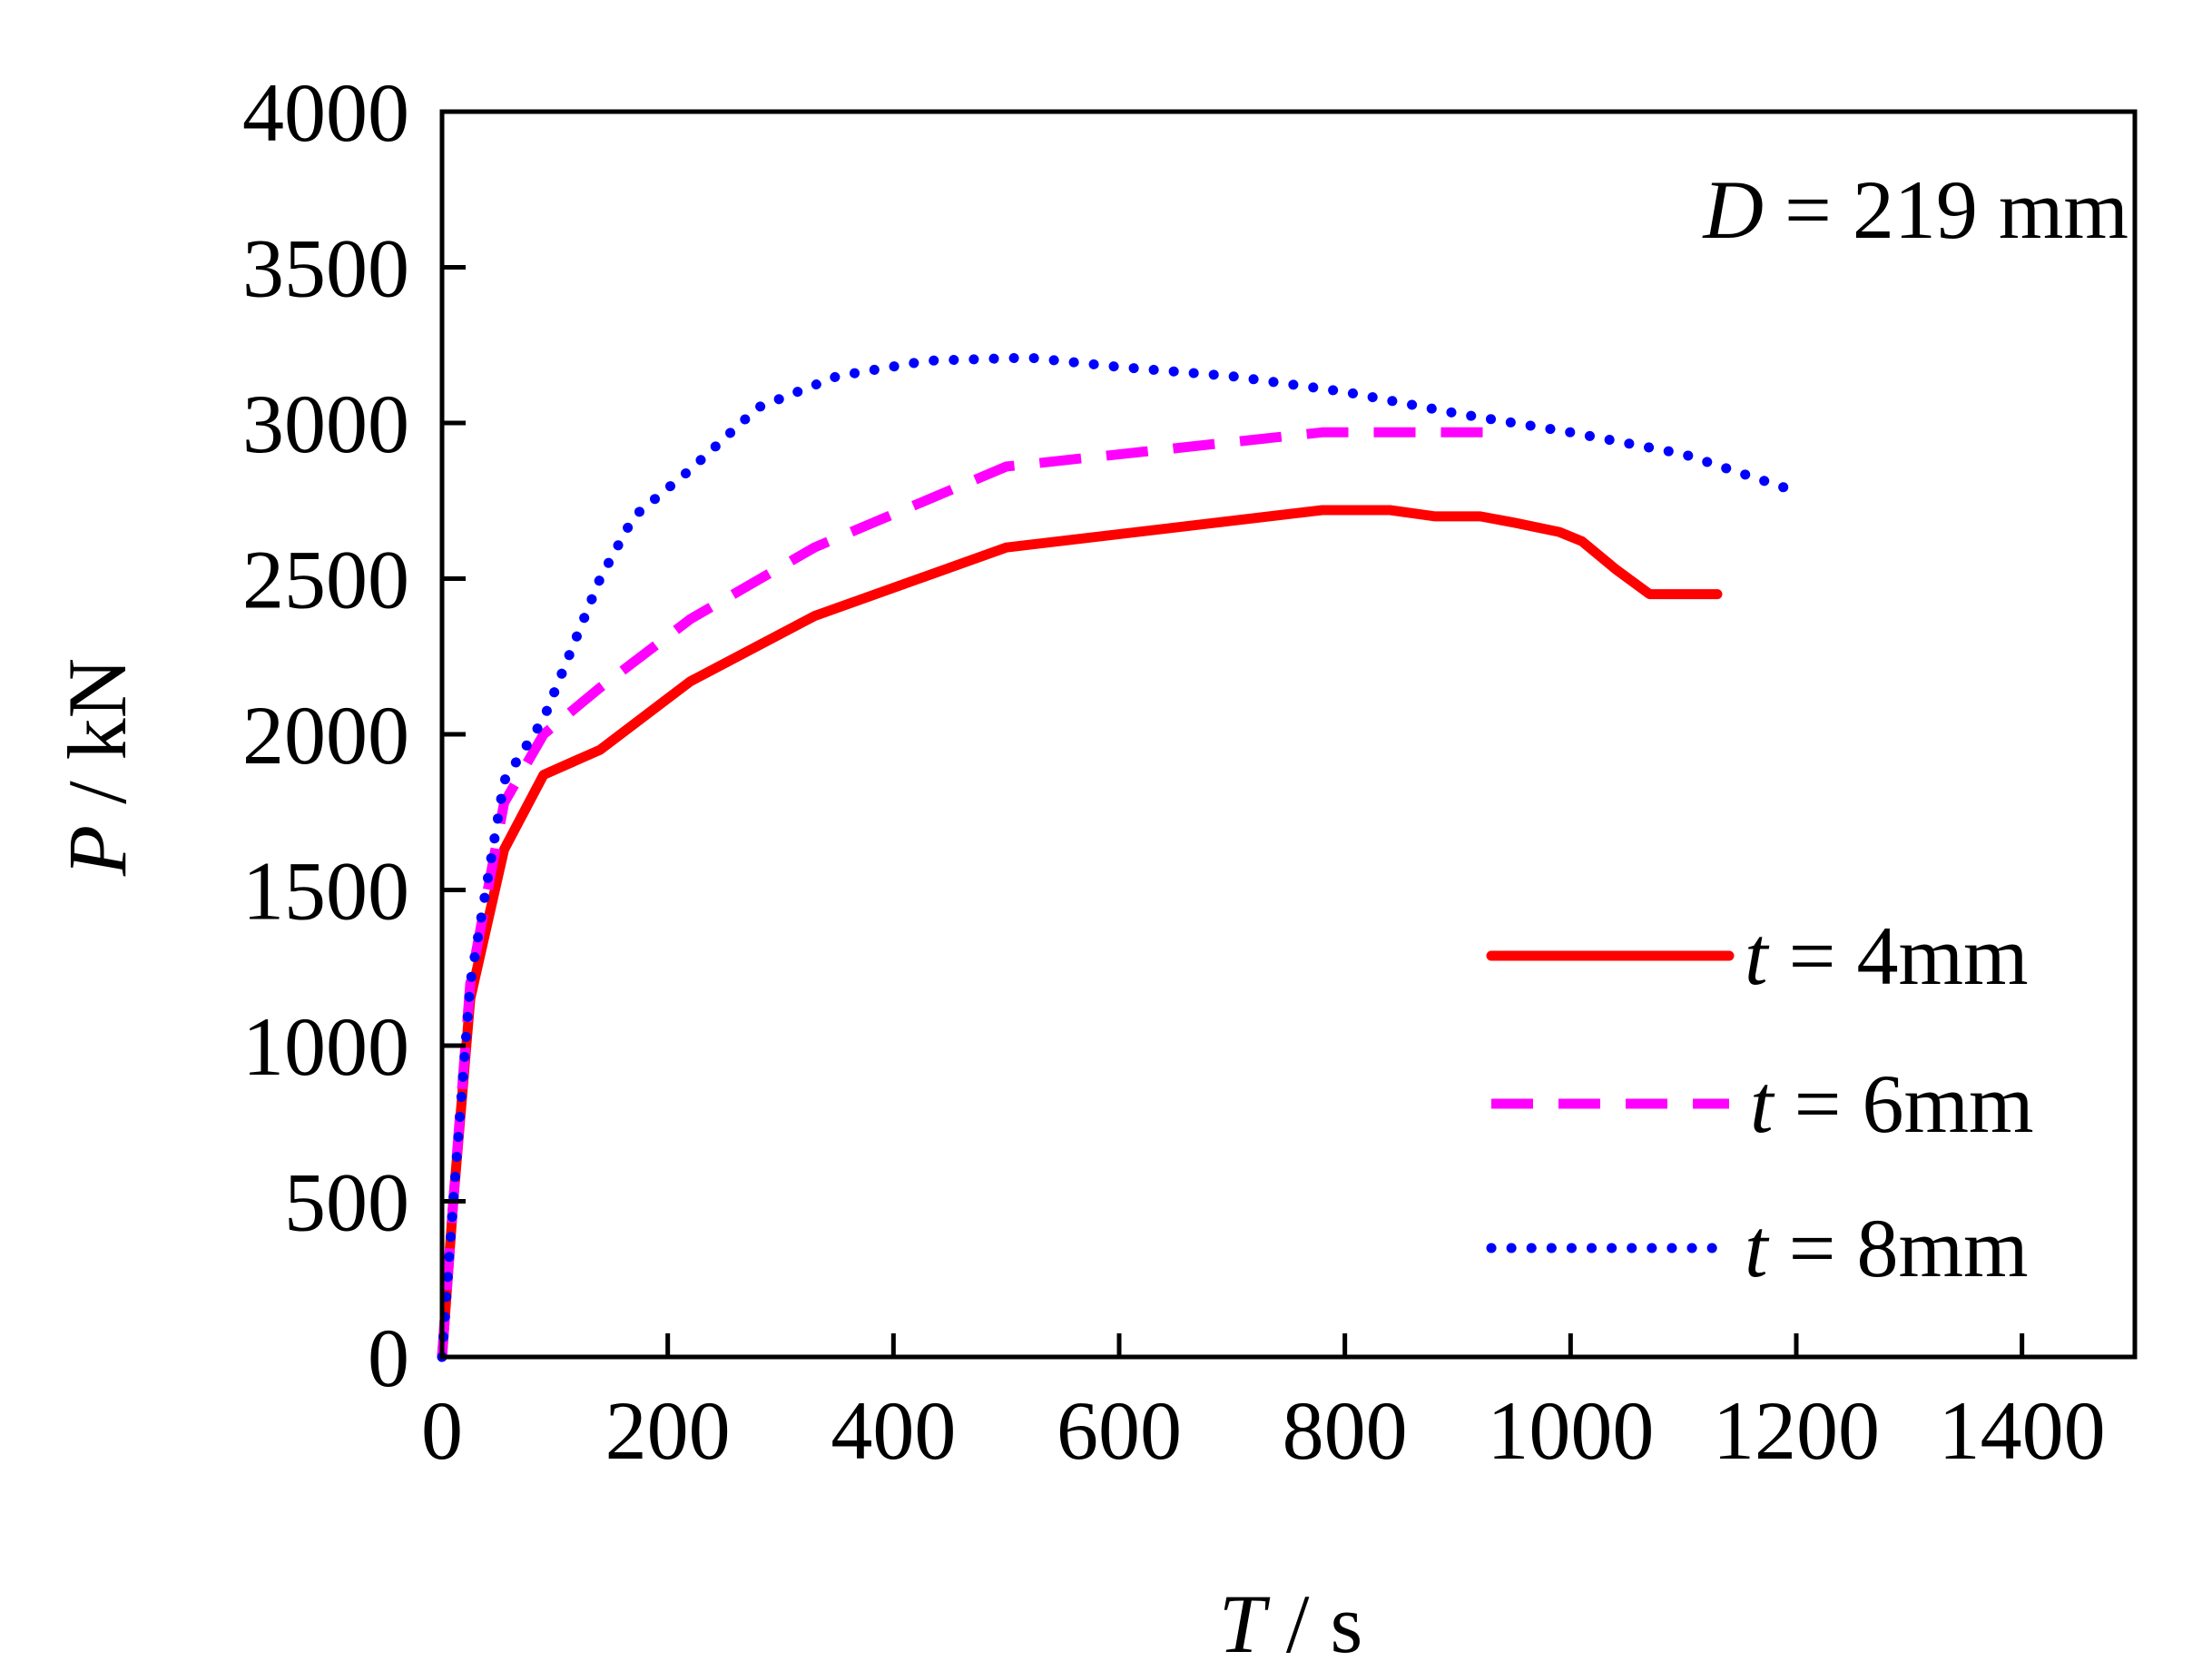 This screenshot has height=1671, width=2212. I want to click on y-axis-title: P / kN, so click(97, 767).